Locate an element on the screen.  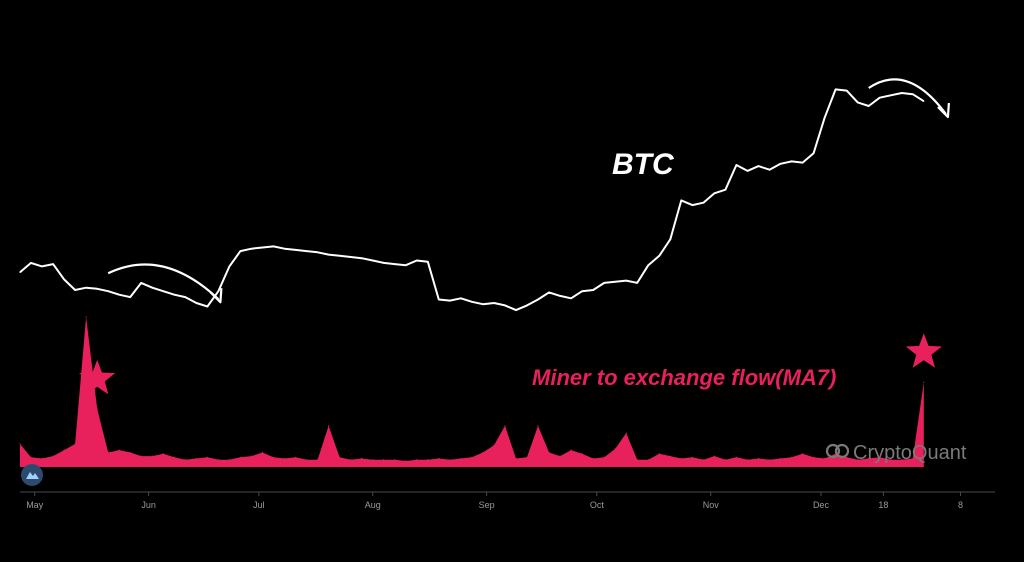
x-tick-label: Aug is located at coordinates (373, 505).